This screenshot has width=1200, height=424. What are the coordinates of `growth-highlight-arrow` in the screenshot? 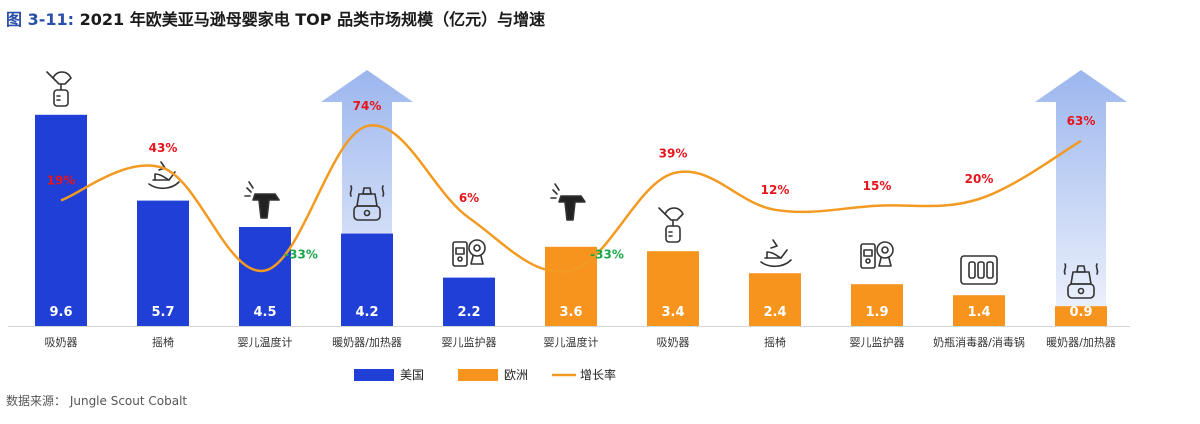 It's located at (1081, 198).